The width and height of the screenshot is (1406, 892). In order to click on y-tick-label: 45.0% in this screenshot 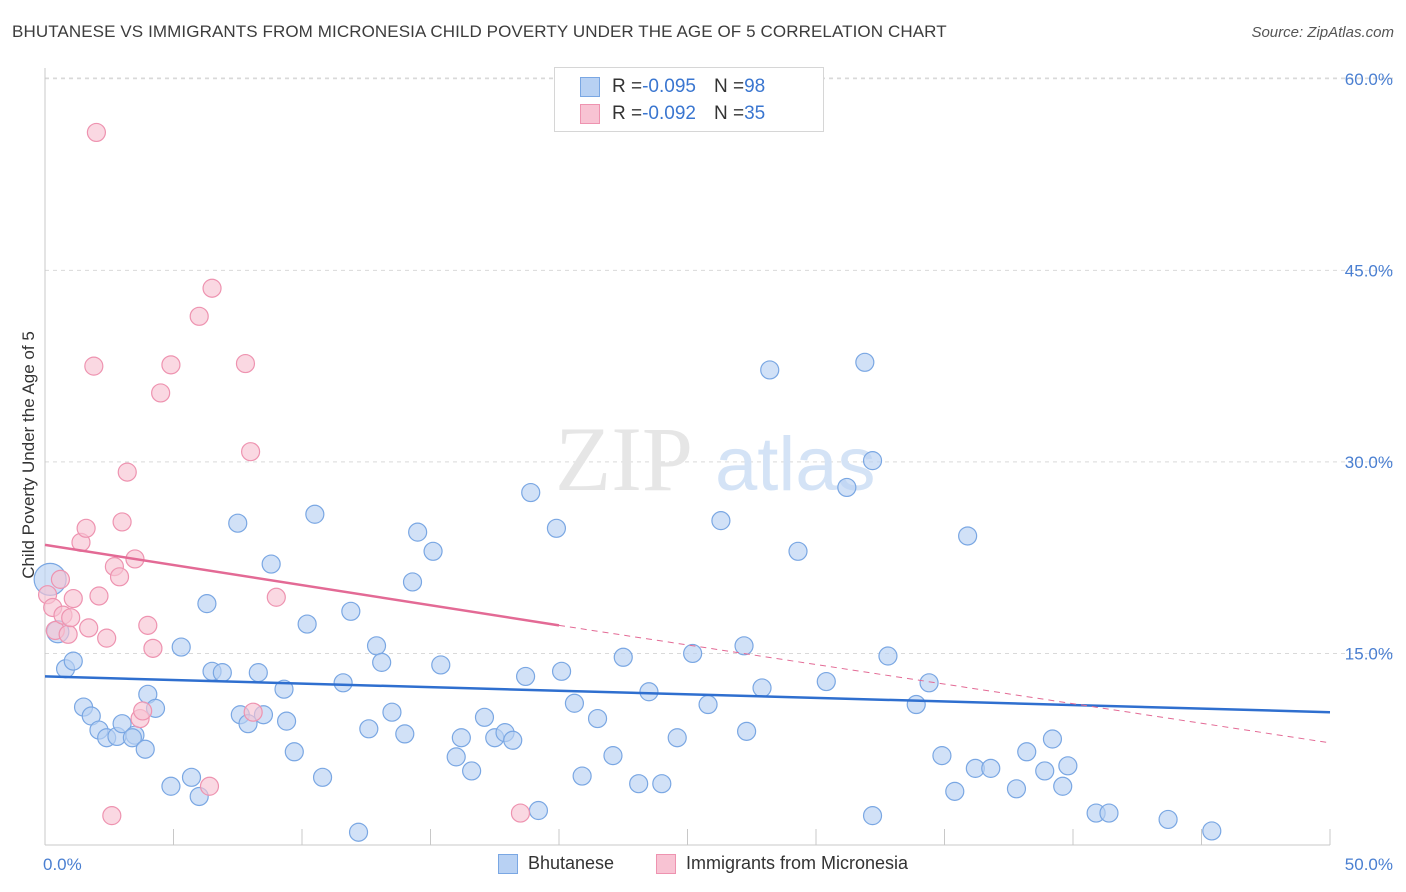, I will do `click(1369, 270)`.